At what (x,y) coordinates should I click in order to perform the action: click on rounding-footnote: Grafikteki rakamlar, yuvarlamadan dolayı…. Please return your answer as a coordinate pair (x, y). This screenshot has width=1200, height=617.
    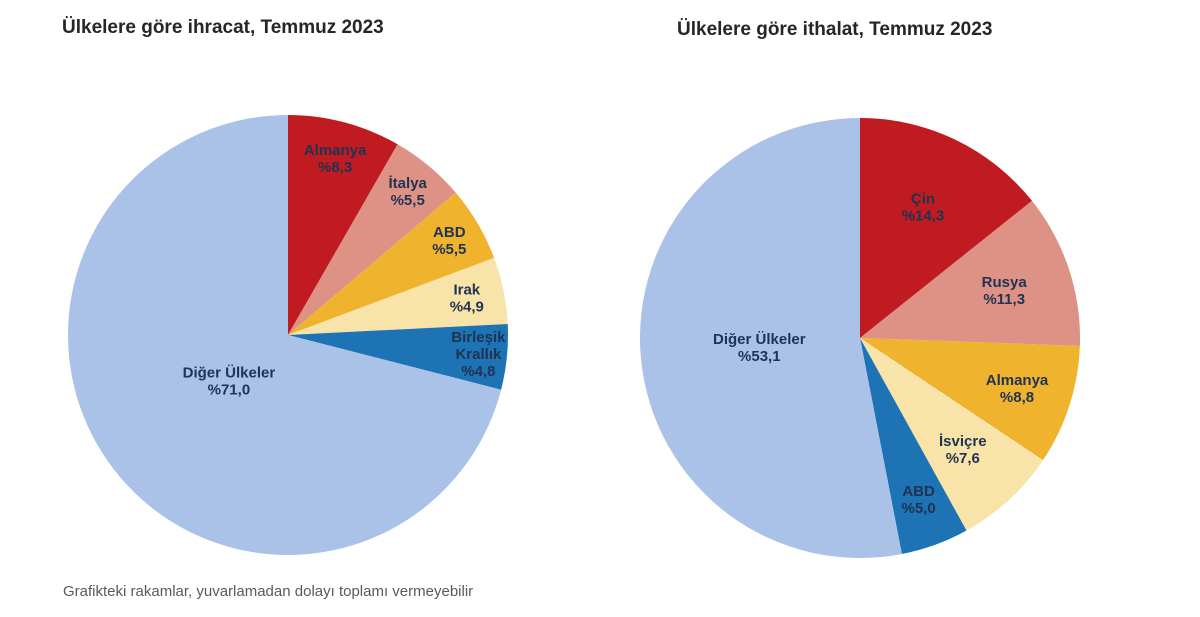
    Looking at the image, I should click on (268, 591).